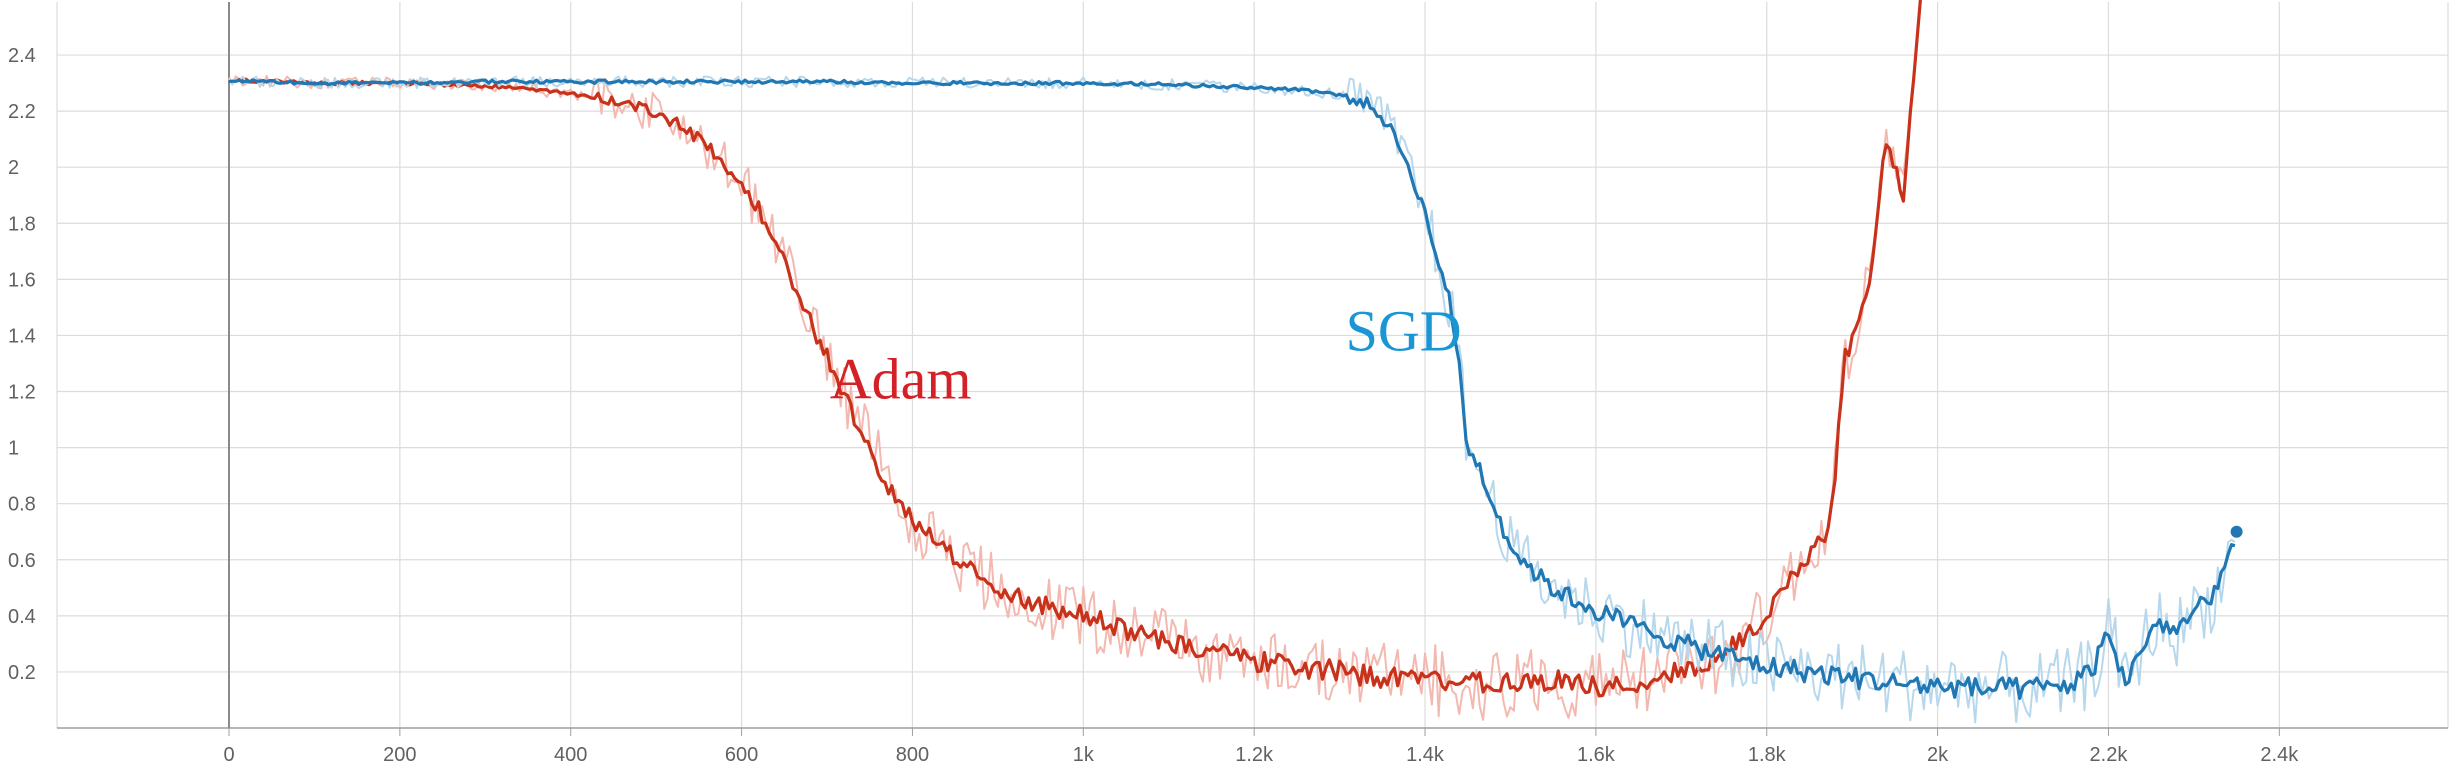  I want to click on x-tick-label: 1.4k, so click(1425, 755).